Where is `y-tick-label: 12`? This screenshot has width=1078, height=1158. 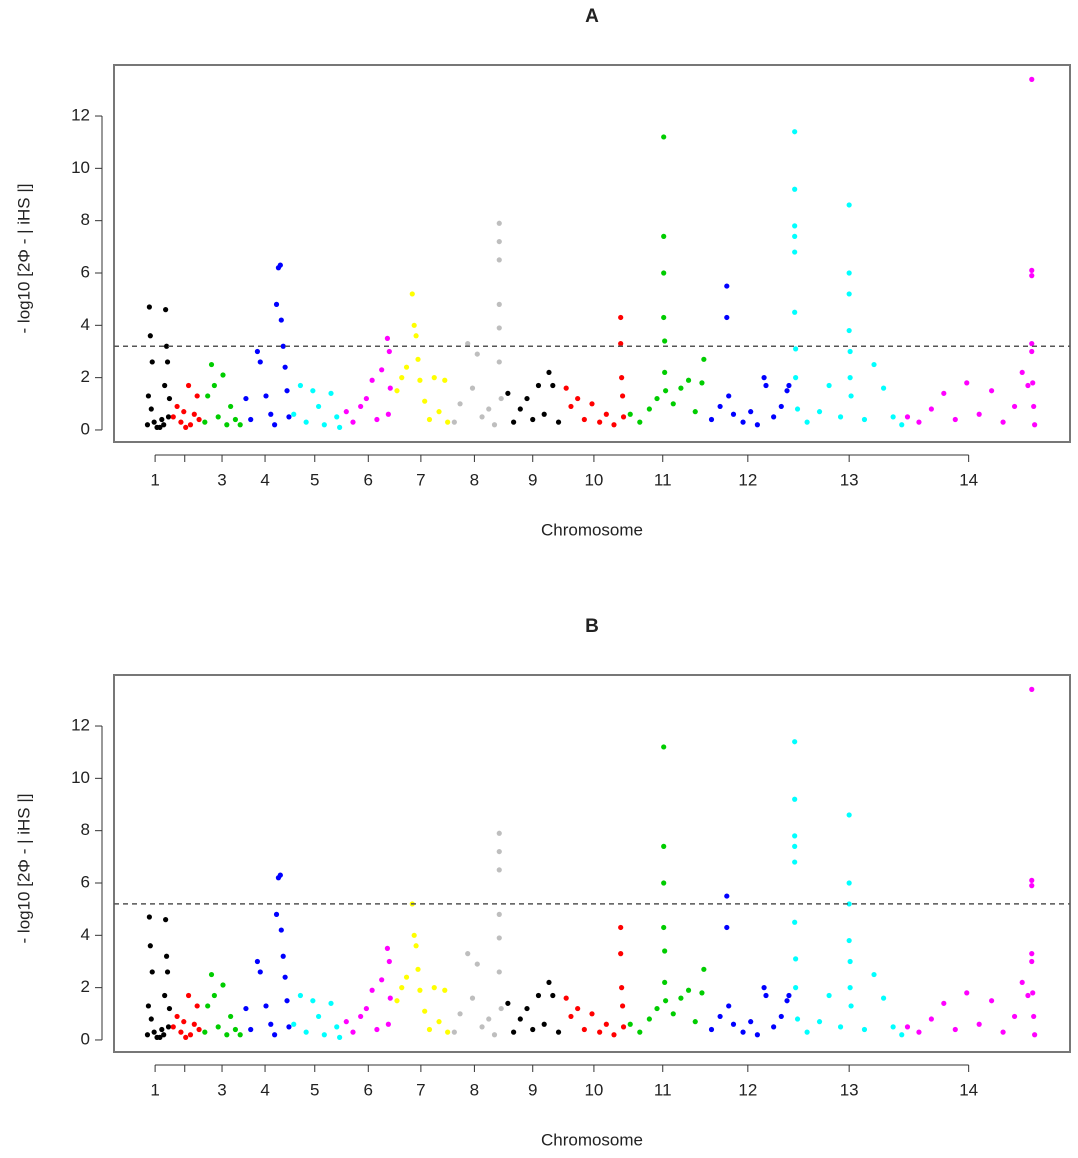
y-tick-label: 12 is located at coordinates (80, 115).